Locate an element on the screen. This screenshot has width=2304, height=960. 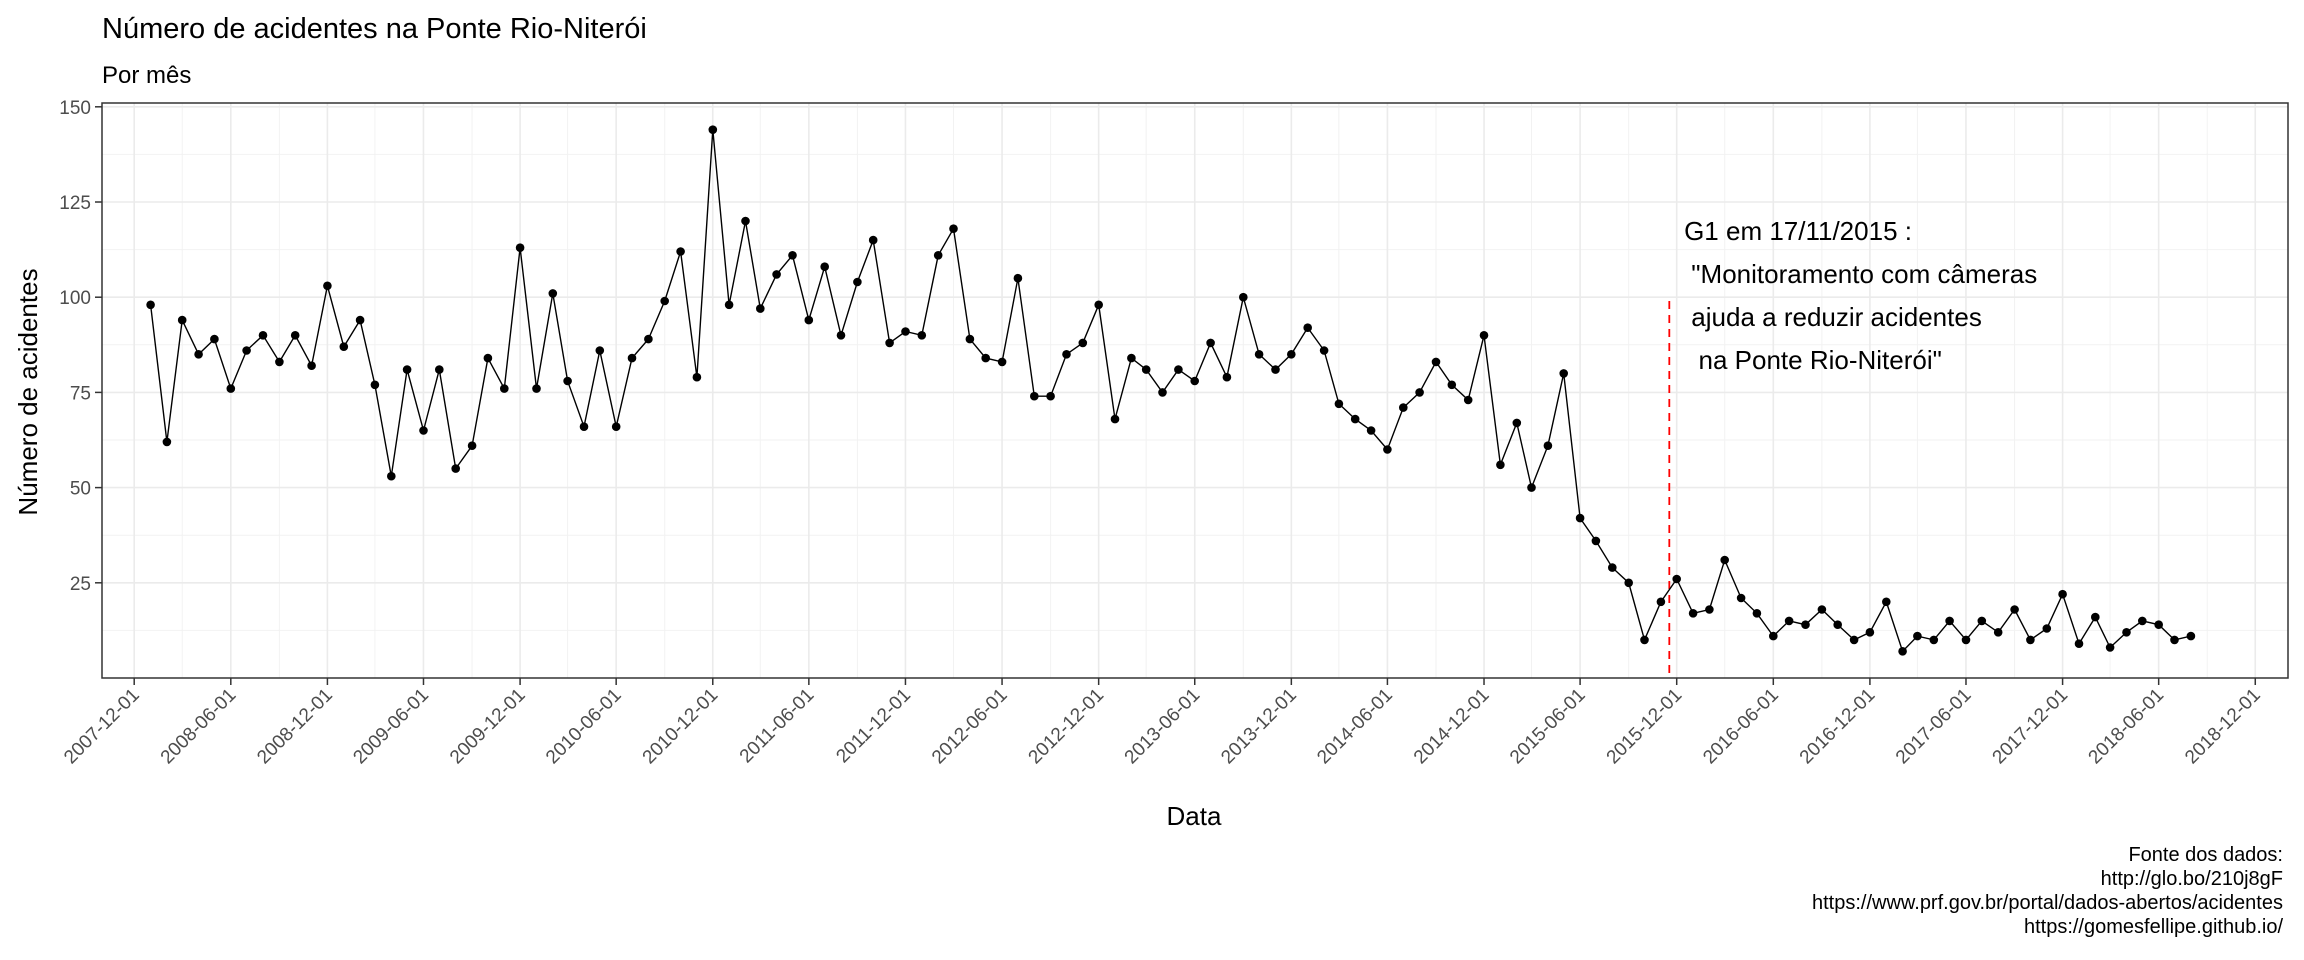
caption-line: http://glo.bo/210j8gF is located at coordinates (2192, 879).